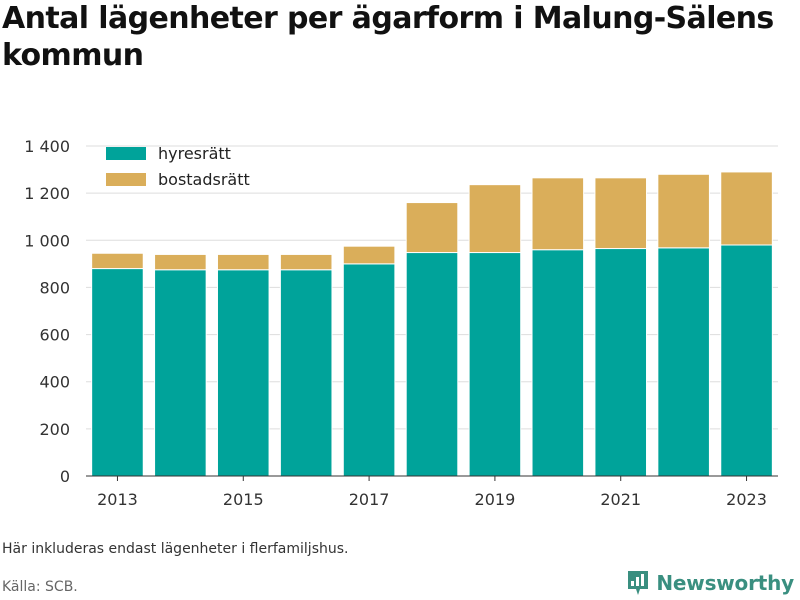 This screenshot has height=600, width=800. What do you see at coordinates (117, 499) in the screenshot?
I see `x-tick-label: 2013` at bounding box center [117, 499].